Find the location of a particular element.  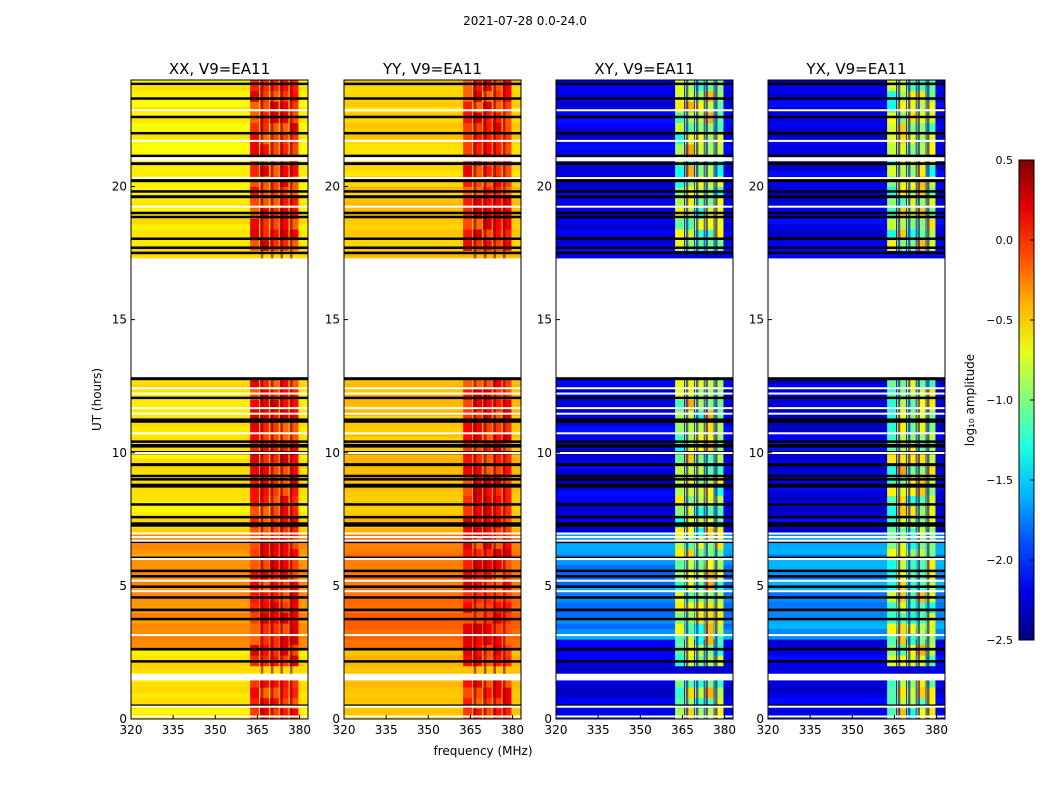

colorbar-tick-label: −0.5 is located at coordinates (999, 320).